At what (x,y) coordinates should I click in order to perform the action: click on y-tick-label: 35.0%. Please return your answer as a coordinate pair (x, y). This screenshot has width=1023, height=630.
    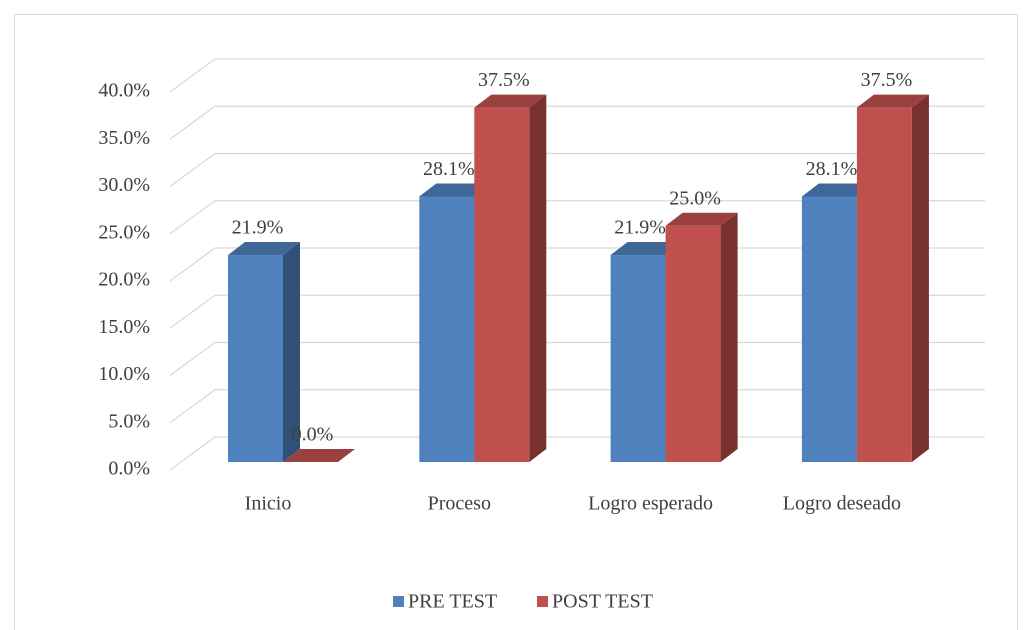
    Looking at the image, I should click on (124, 138).